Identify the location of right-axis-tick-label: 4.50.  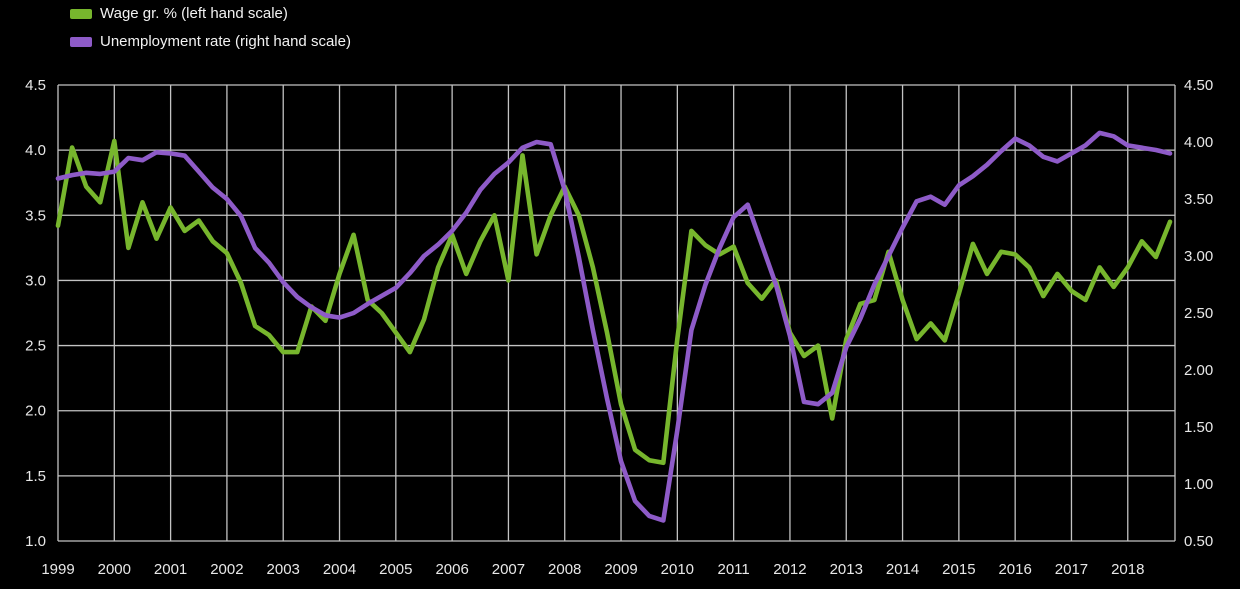
(1198, 85).